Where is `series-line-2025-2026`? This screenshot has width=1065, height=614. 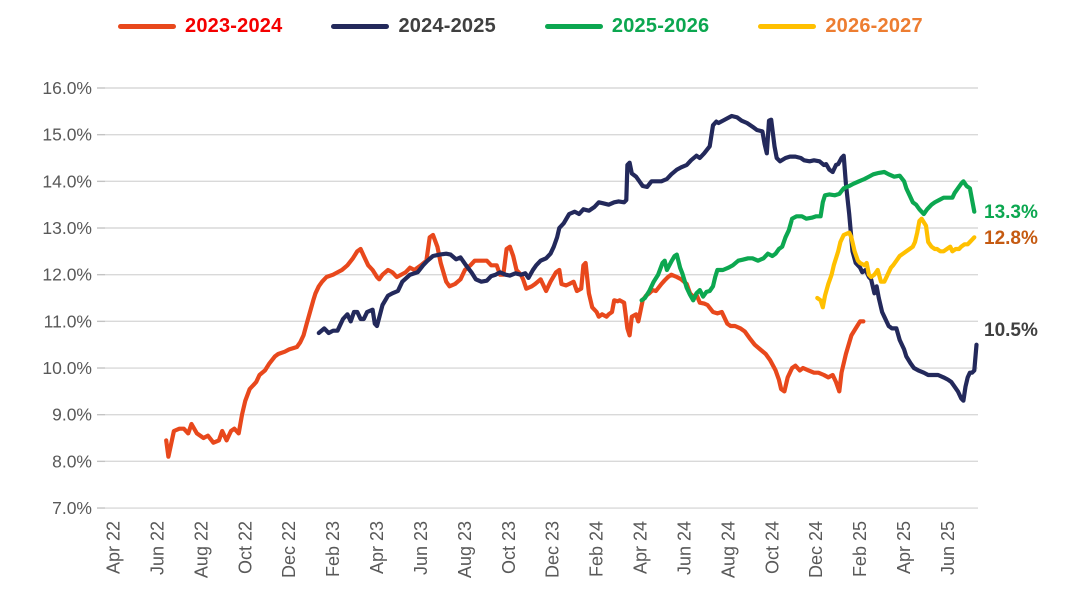
series-line-2025-2026 is located at coordinates (808, 236).